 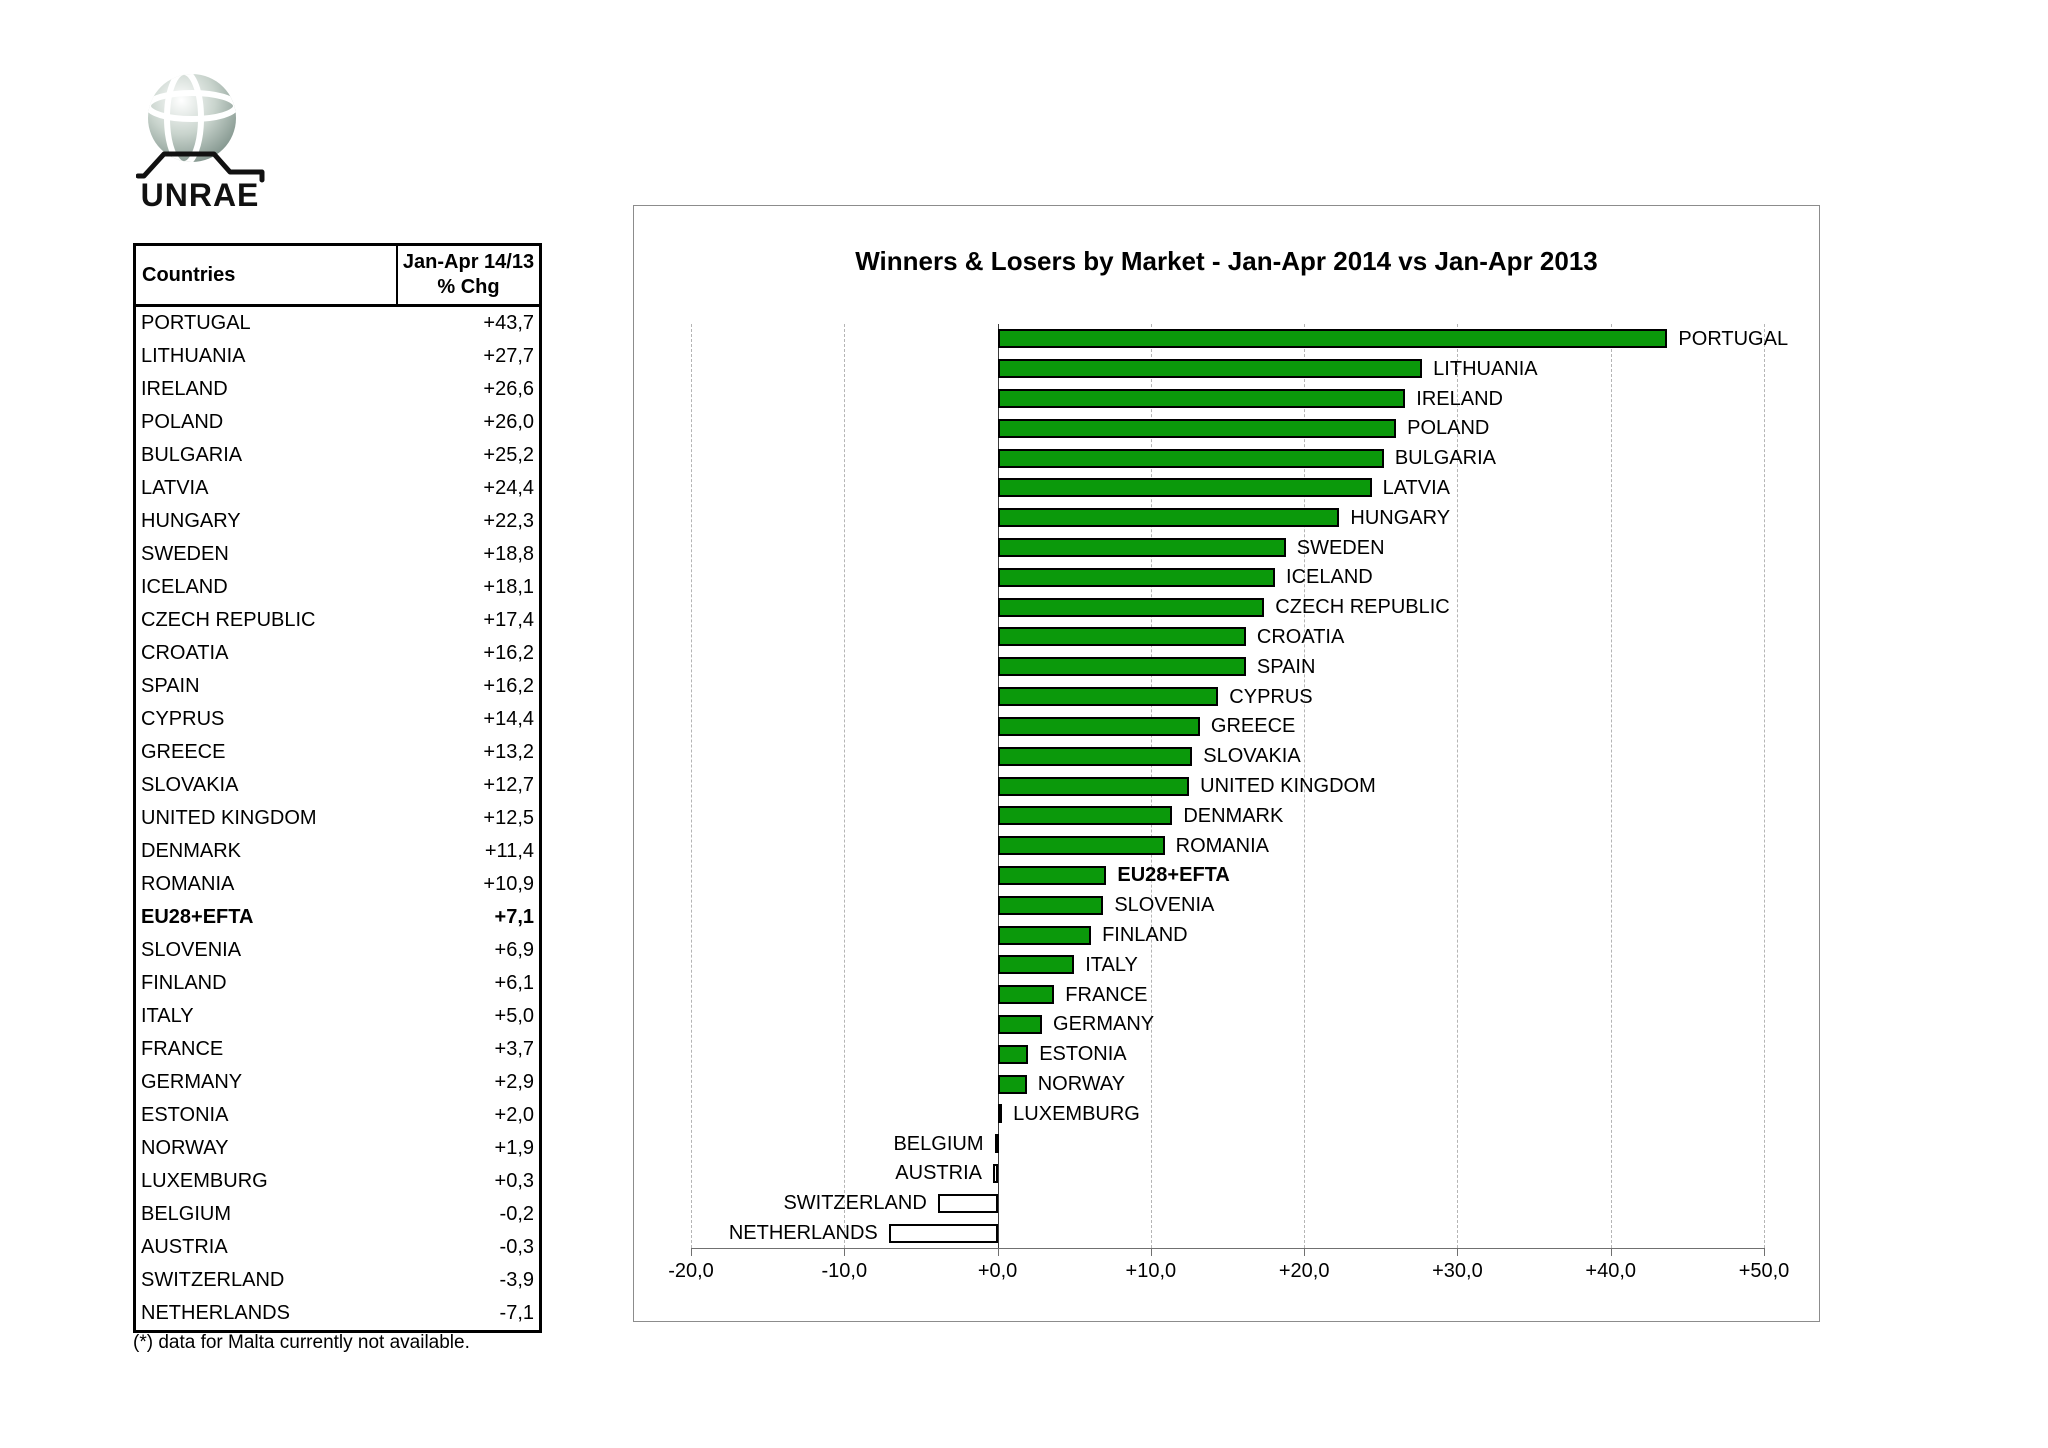 What do you see at coordinates (1173, 875) in the screenshot?
I see `bar-label-eu28-efta: EU28+EFTA` at bounding box center [1173, 875].